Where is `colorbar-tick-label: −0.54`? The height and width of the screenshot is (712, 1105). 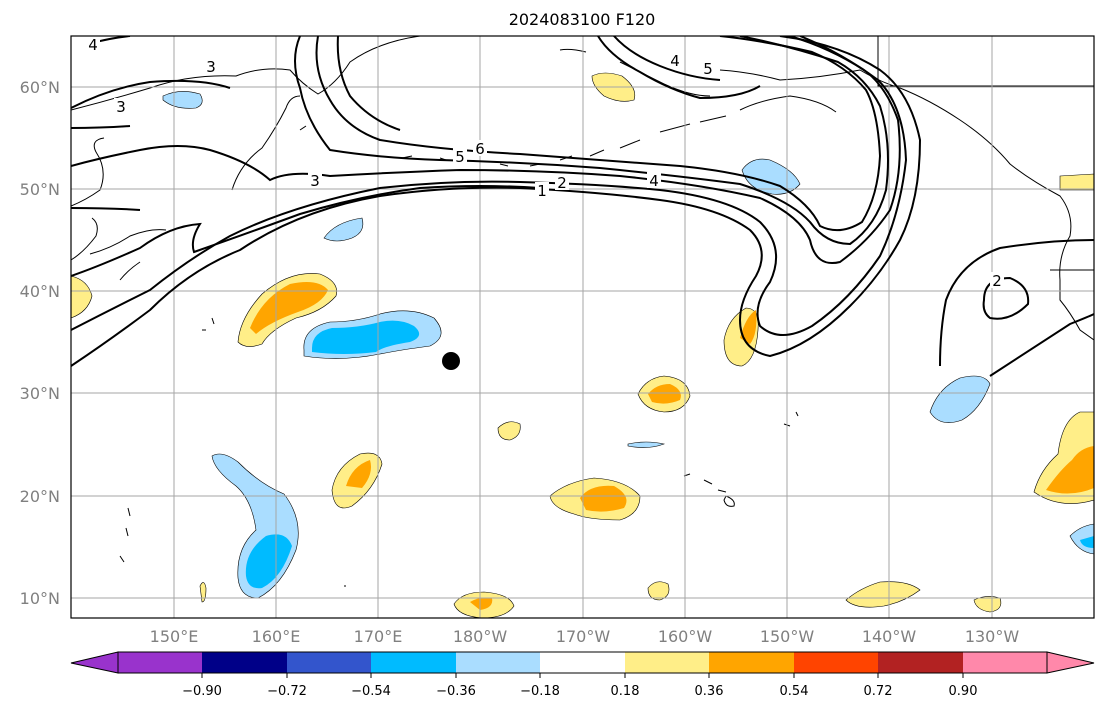
colorbar-tick-label: −0.54 is located at coordinates (371, 691).